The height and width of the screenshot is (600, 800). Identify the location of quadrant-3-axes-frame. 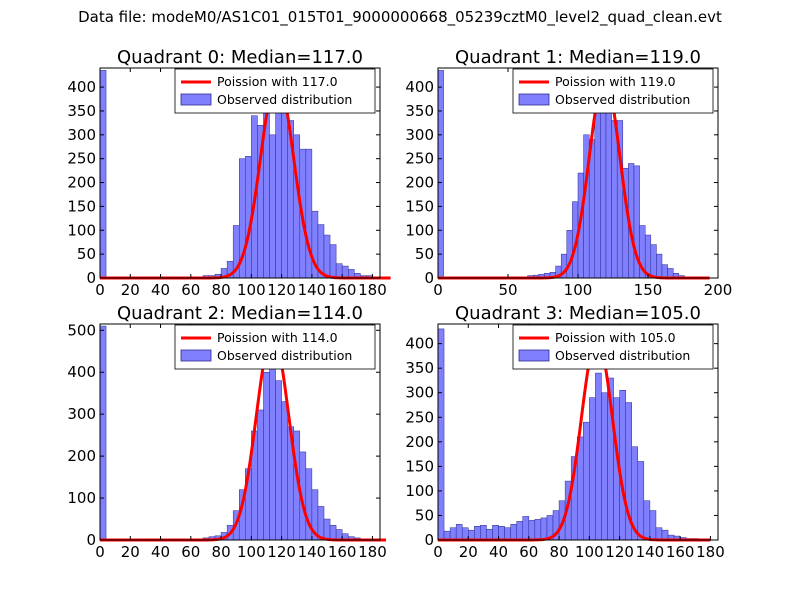
(578, 432).